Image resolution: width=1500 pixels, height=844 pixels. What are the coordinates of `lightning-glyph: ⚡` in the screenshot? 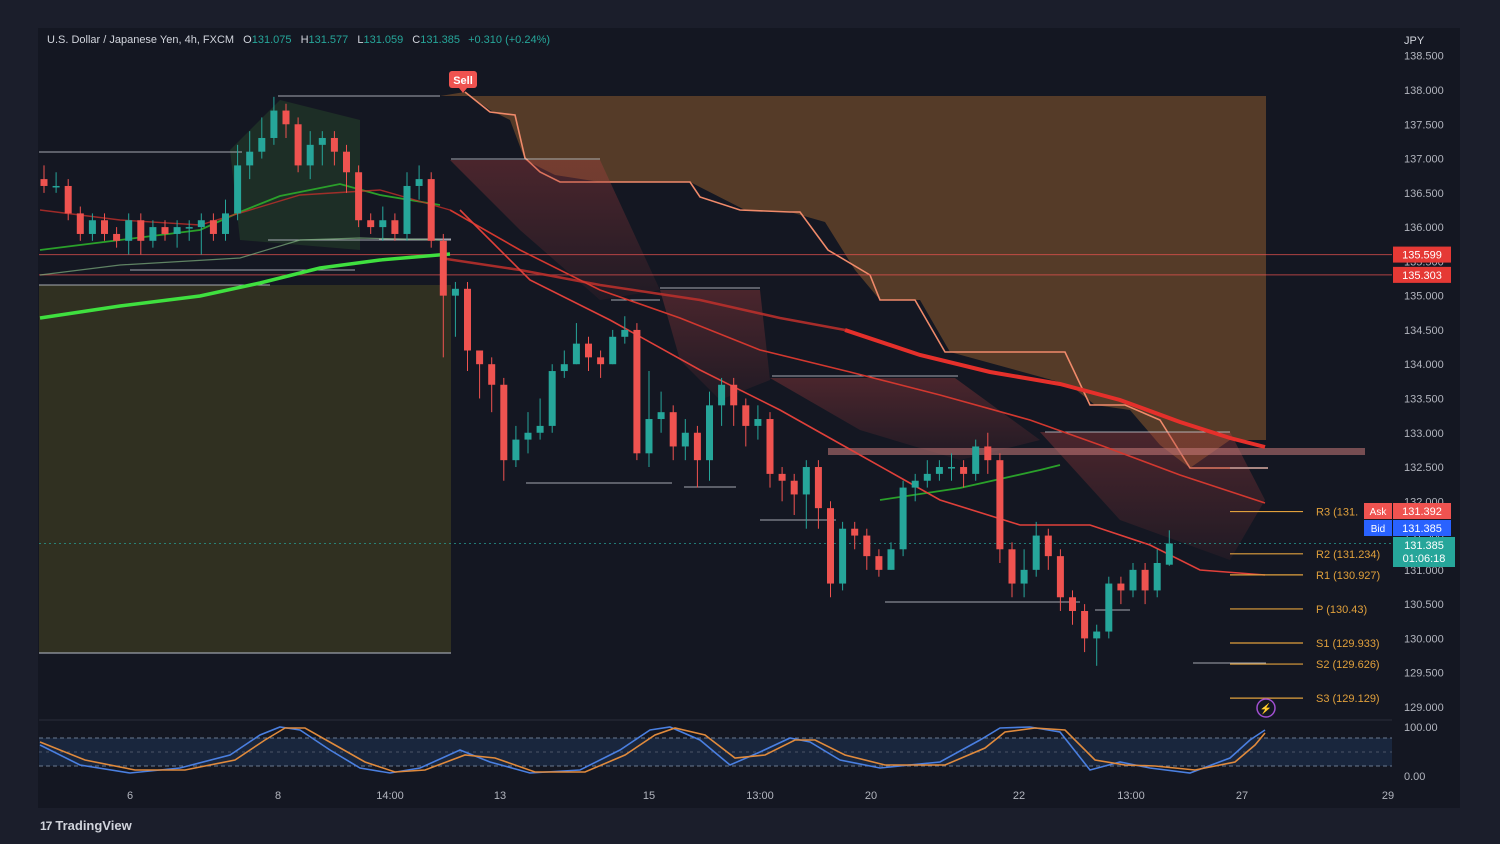 It's located at (1266, 708).